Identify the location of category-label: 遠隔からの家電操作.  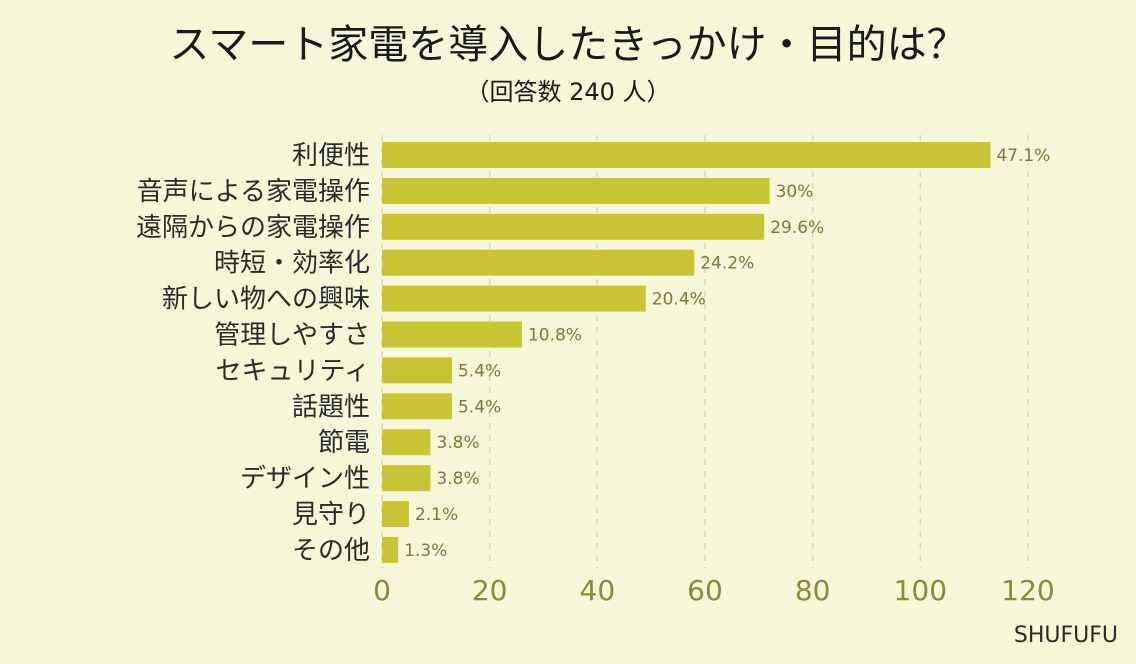
(253, 228).